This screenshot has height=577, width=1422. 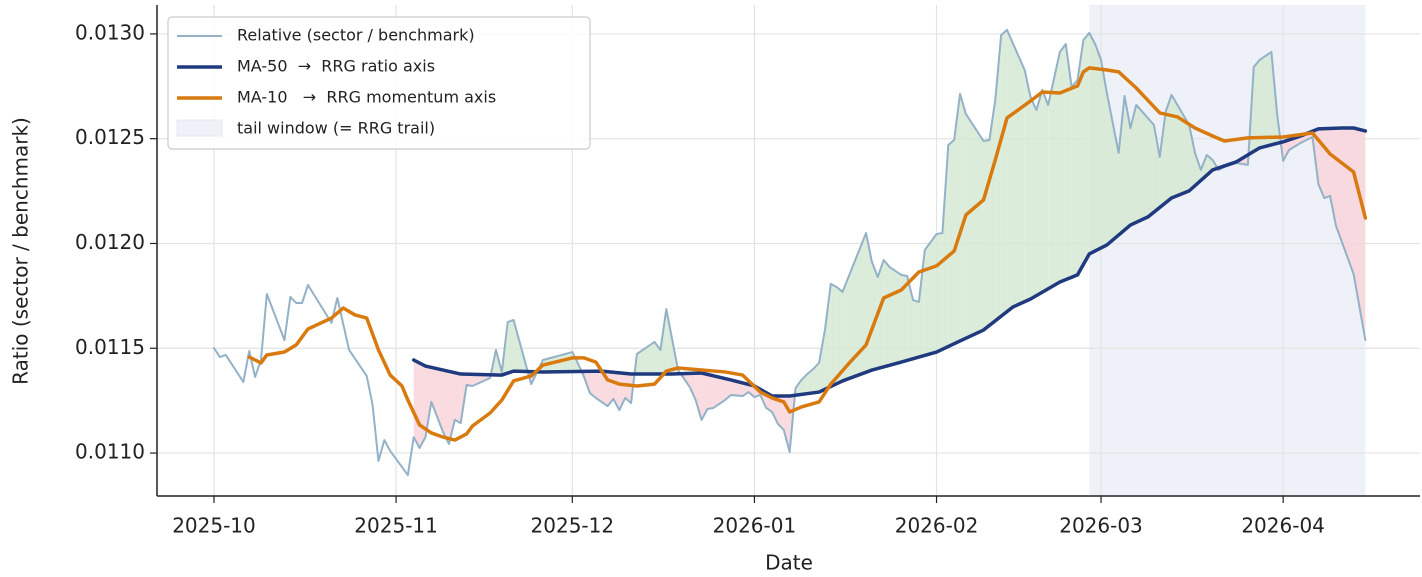 What do you see at coordinates (214, 526) in the screenshot?
I see `x-tick-label: 2025-10` at bounding box center [214, 526].